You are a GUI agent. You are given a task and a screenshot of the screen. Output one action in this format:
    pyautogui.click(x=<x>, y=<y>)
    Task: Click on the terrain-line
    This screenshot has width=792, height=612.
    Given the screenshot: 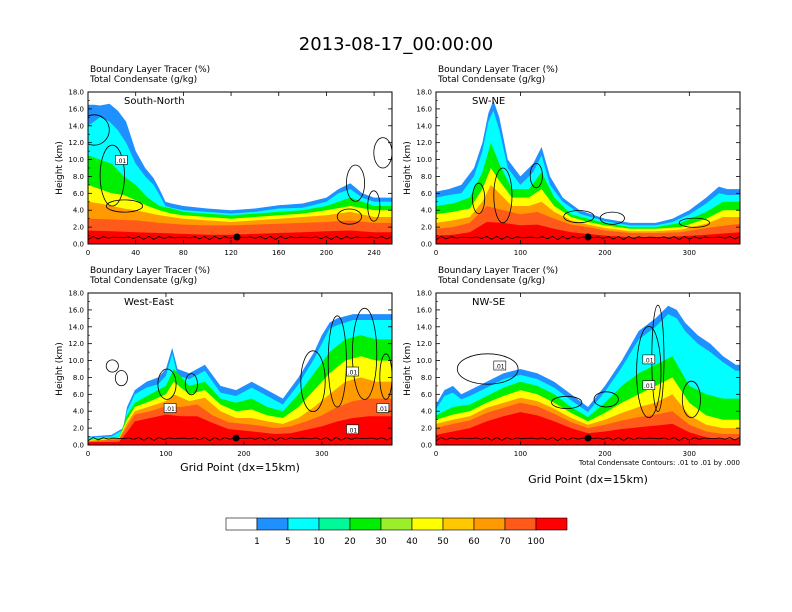 What is the action you would take?
    pyautogui.click(x=240, y=439)
    